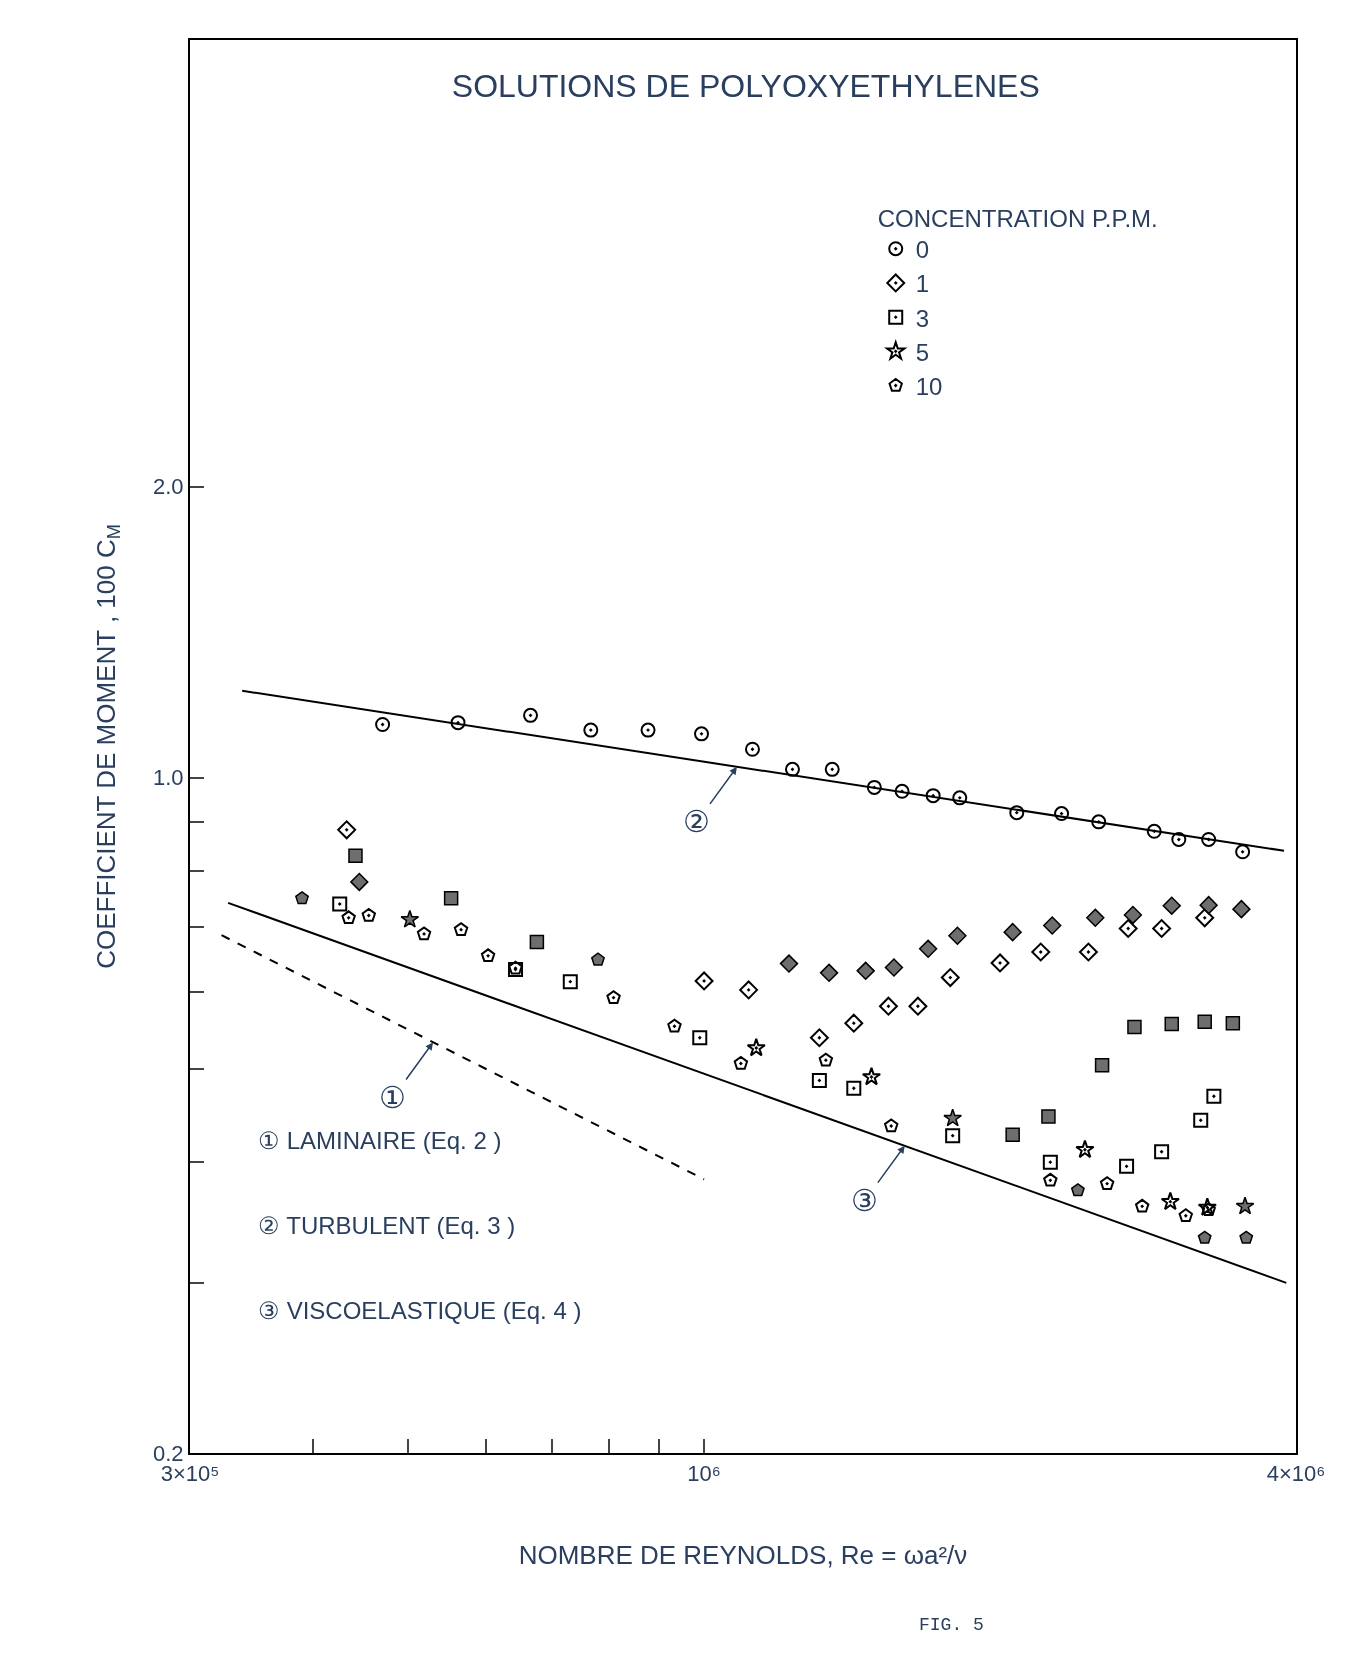 The image size is (1356, 1653). What do you see at coordinates (864, 1200) in the screenshot?
I see `annotation: ③` at bounding box center [864, 1200].